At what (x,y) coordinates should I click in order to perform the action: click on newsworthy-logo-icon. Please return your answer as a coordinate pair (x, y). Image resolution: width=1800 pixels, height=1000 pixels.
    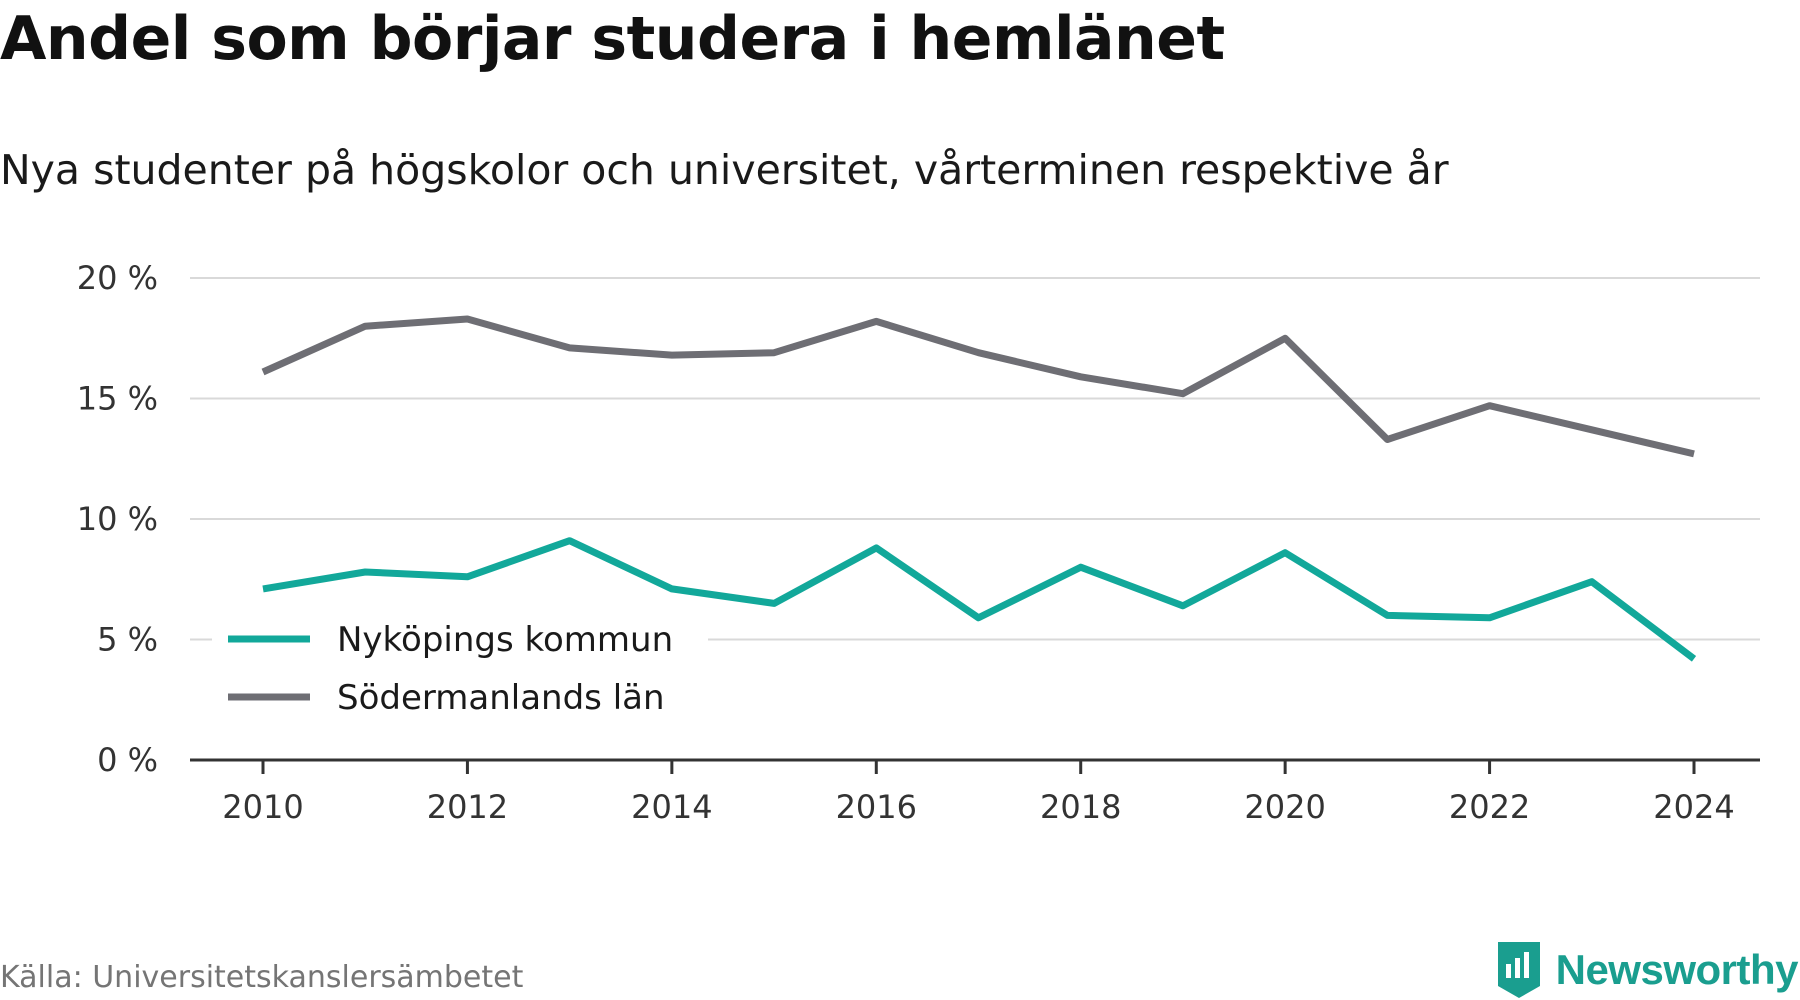
    Looking at the image, I should click on (1518, 970).